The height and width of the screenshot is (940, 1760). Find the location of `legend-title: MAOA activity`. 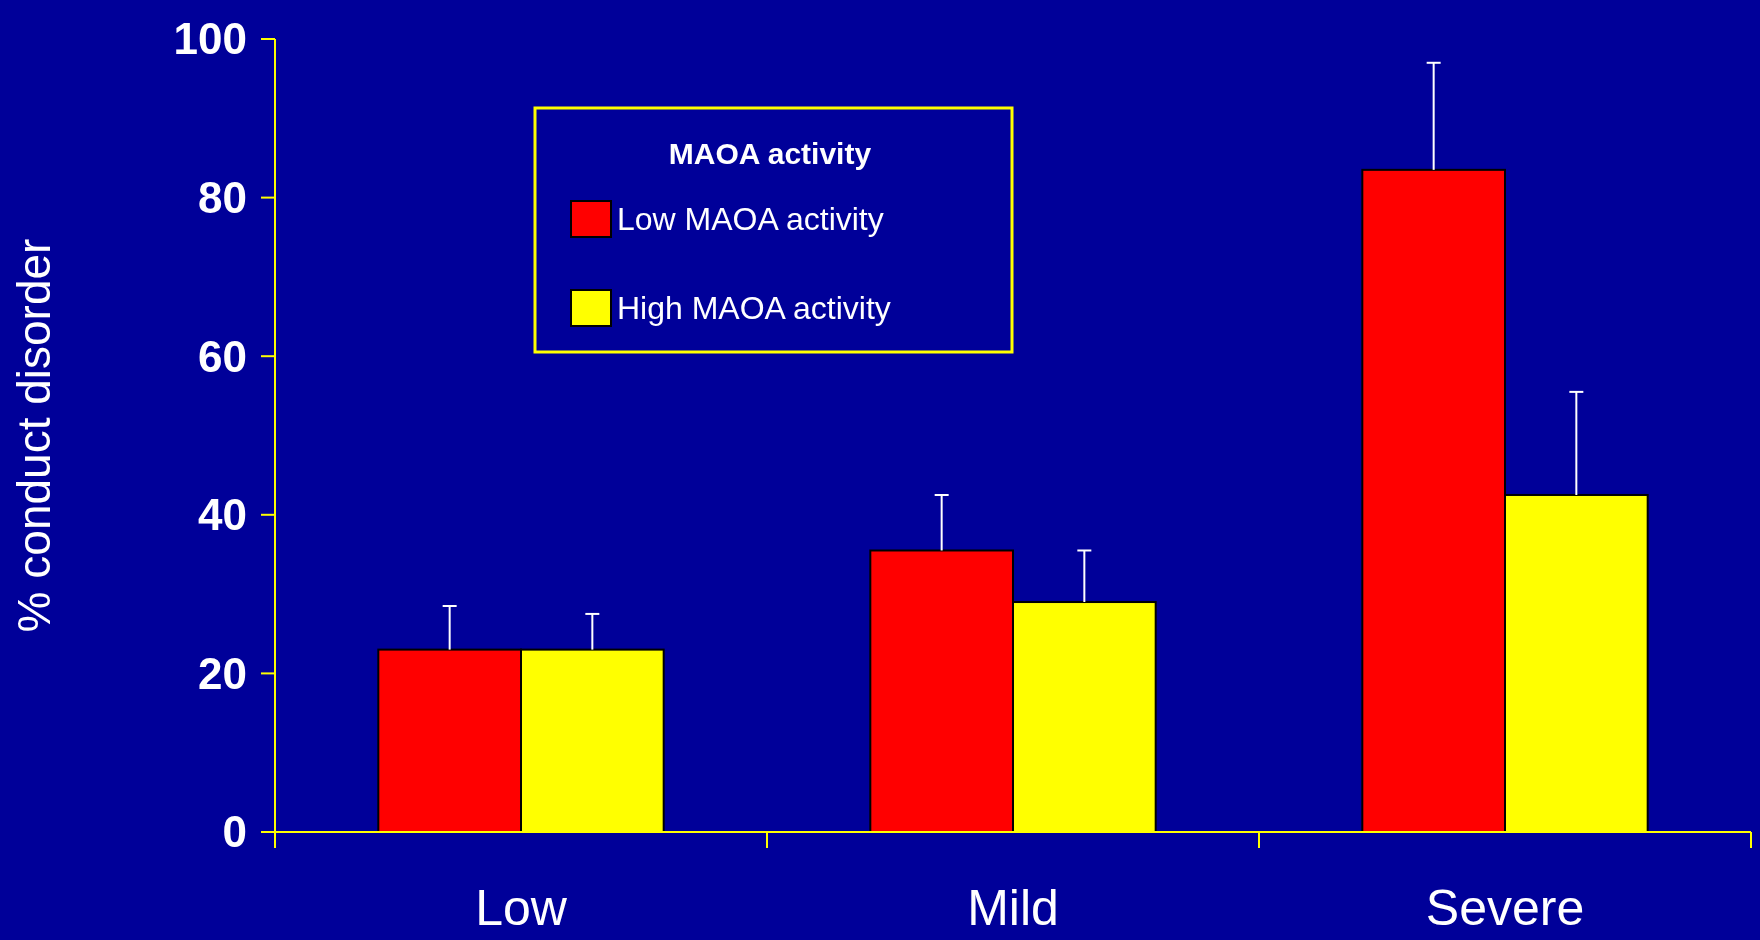

legend-title: MAOA activity is located at coordinates (770, 153).